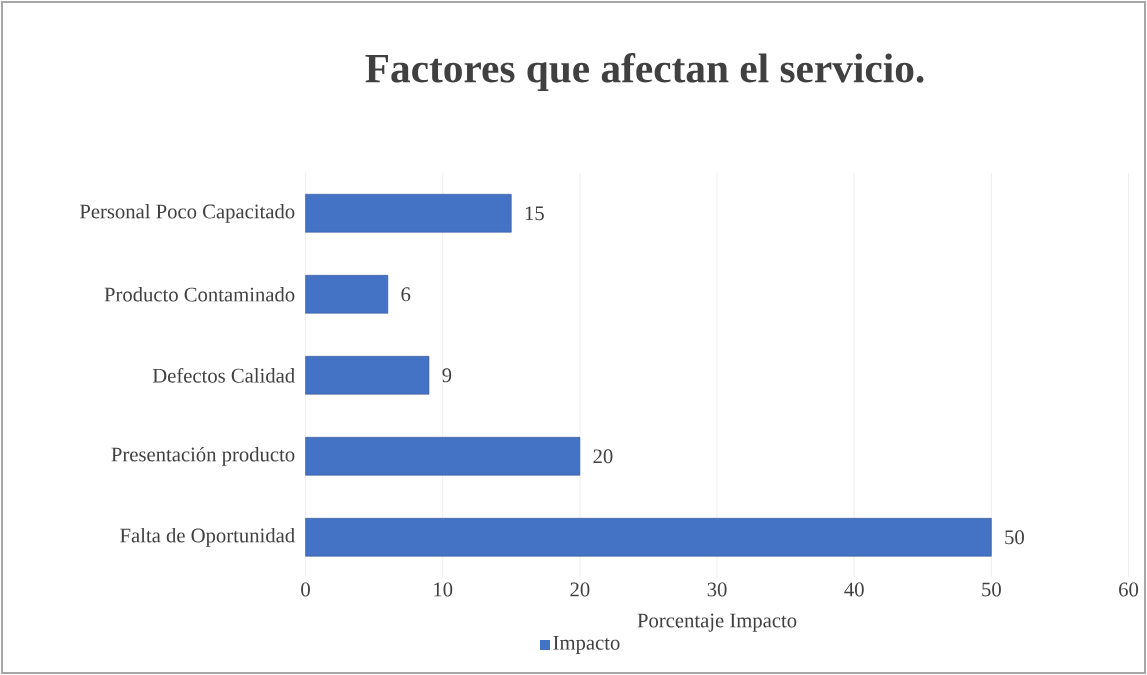 This screenshot has width=1147, height=675. What do you see at coordinates (586, 645) in the screenshot?
I see `legend-label: Impacto` at bounding box center [586, 645].